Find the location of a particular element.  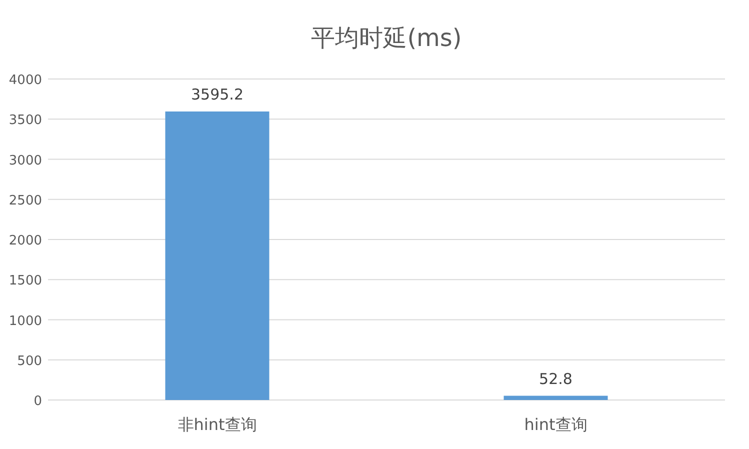

y-tick-label: 1500 is located at coordinates (25, 281).